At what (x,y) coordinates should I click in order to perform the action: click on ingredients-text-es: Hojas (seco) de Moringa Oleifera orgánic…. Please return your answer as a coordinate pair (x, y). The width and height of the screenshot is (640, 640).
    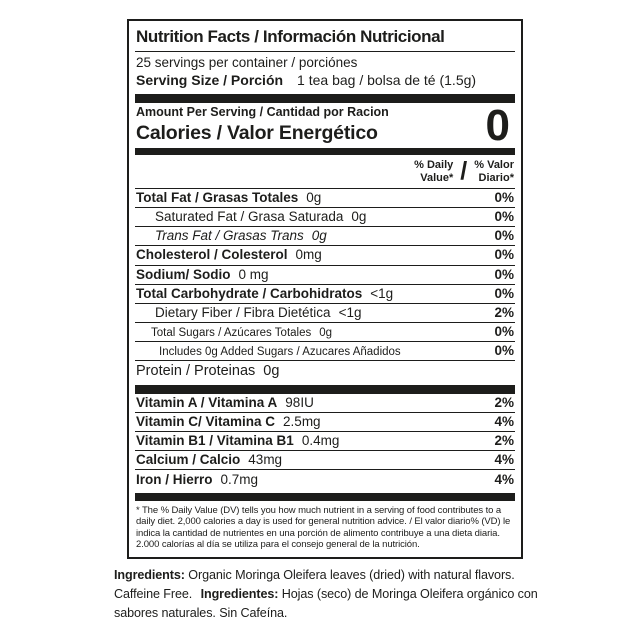
    Looking at the image, I should click on (326, 603).